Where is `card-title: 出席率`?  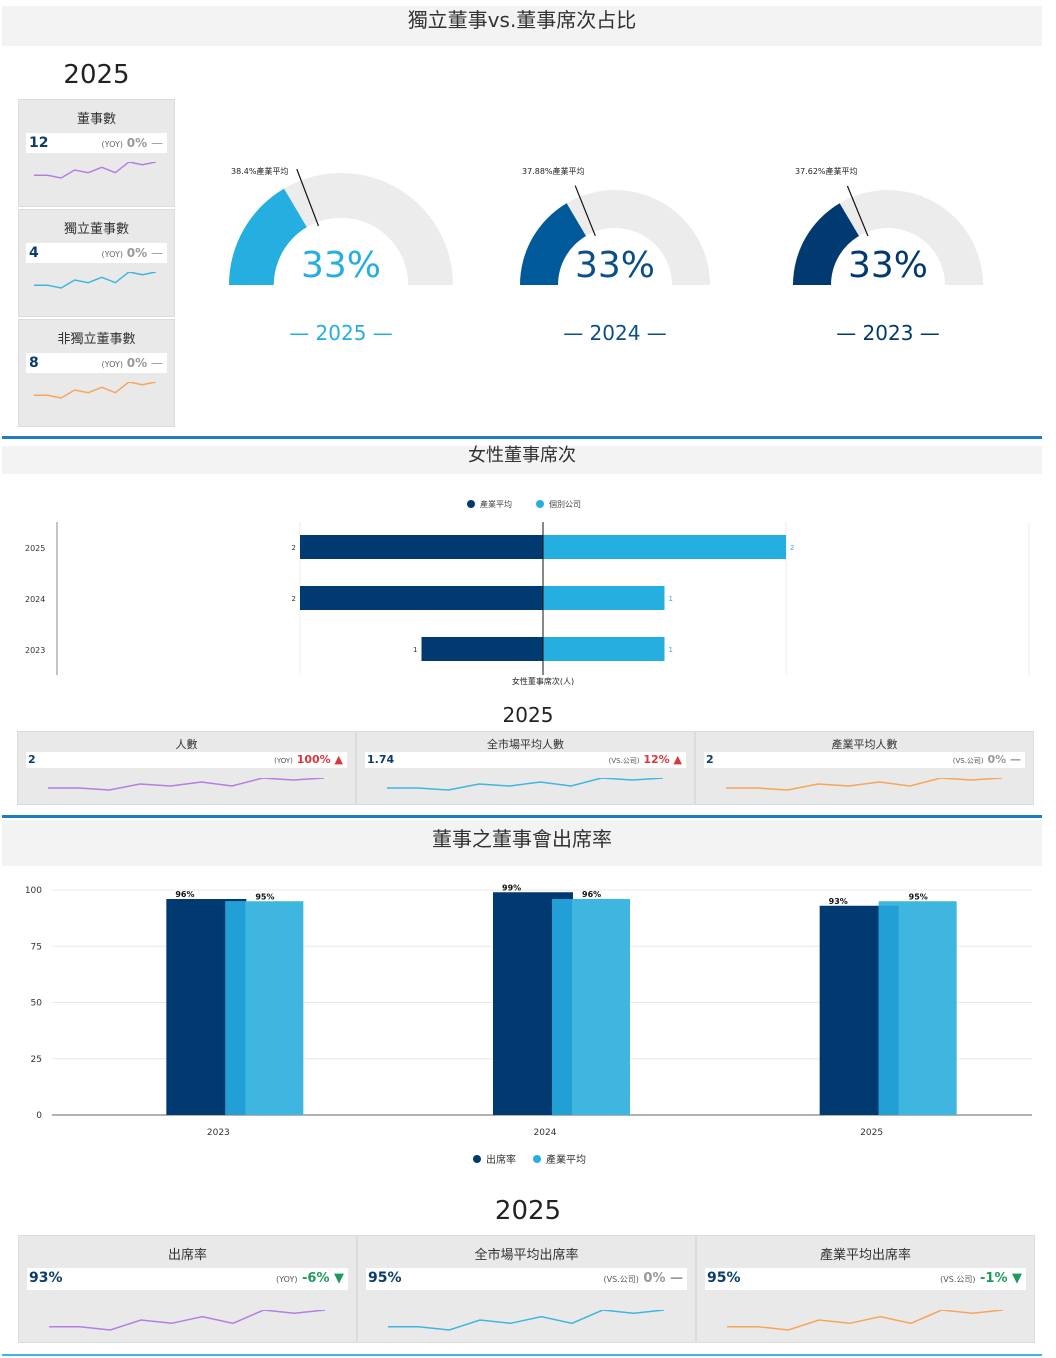 card-title: 出席率 is located at coordinates (187, 1255).